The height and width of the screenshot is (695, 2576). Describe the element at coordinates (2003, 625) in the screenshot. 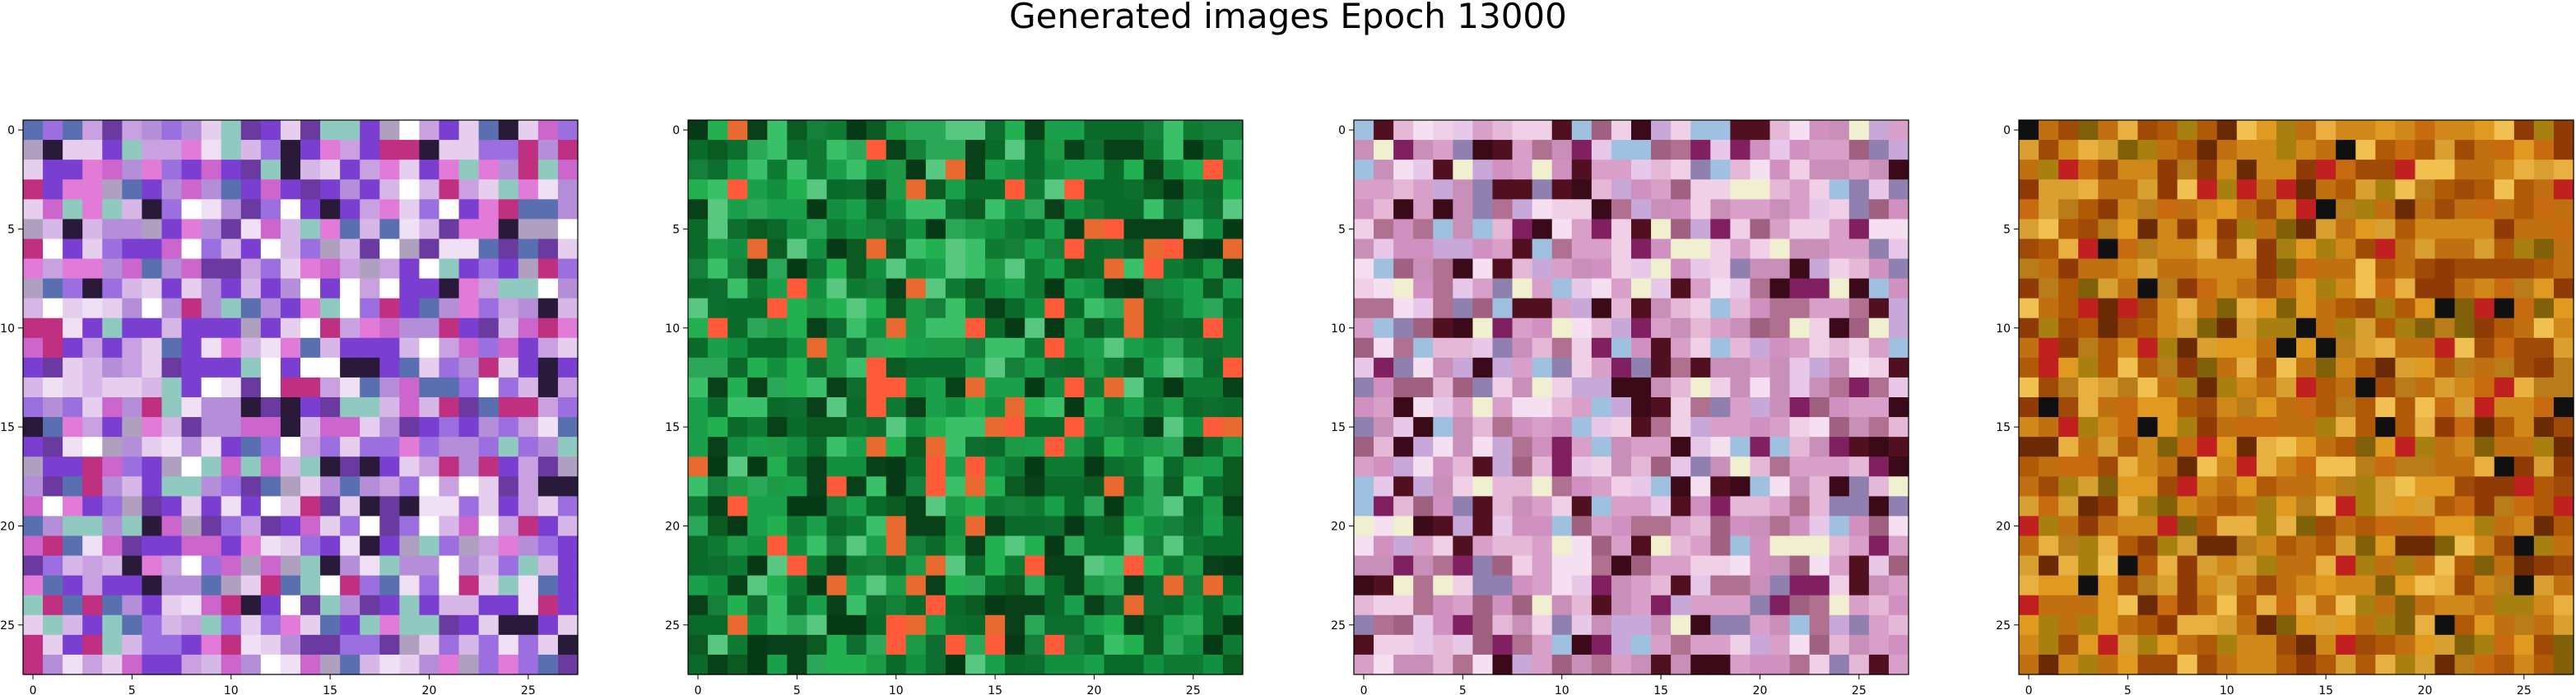

I see `y-tick-label: 25` at that location.